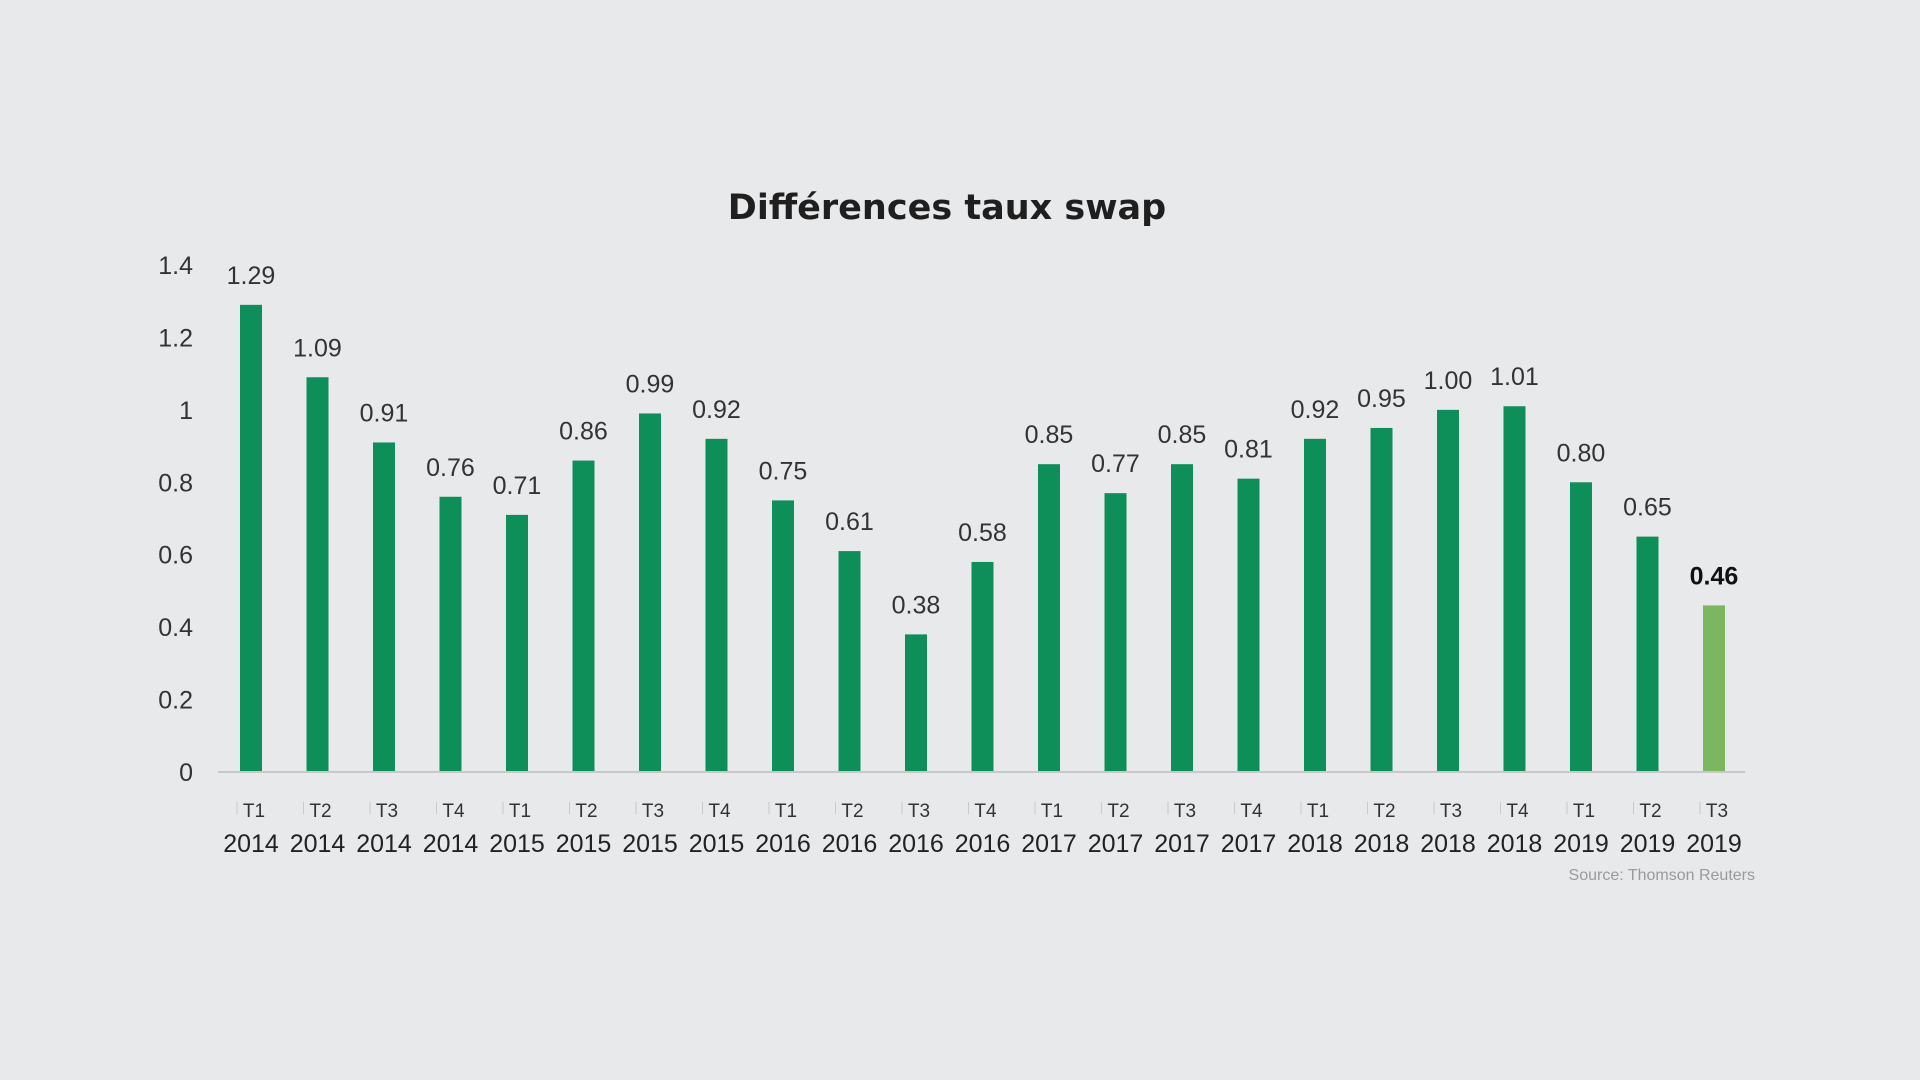 The width and height of the screenshot is (1920, 1080). What do you see at coordinates (1714, 576) in the screenshot?
I see `bar-value-label: 0.46` at bounding box center [1714, 576].